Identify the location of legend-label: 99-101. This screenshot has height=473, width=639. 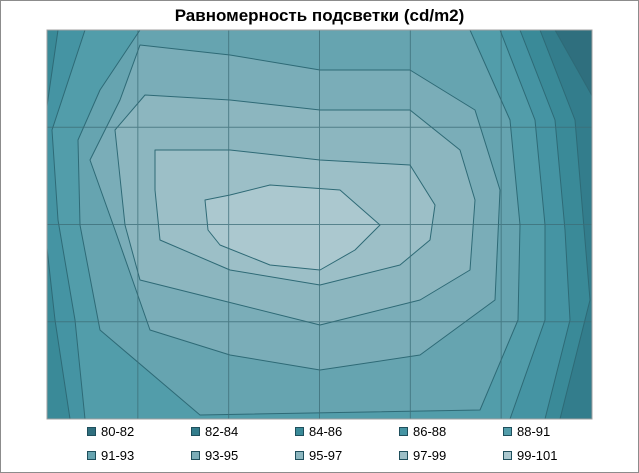
(537, 455).